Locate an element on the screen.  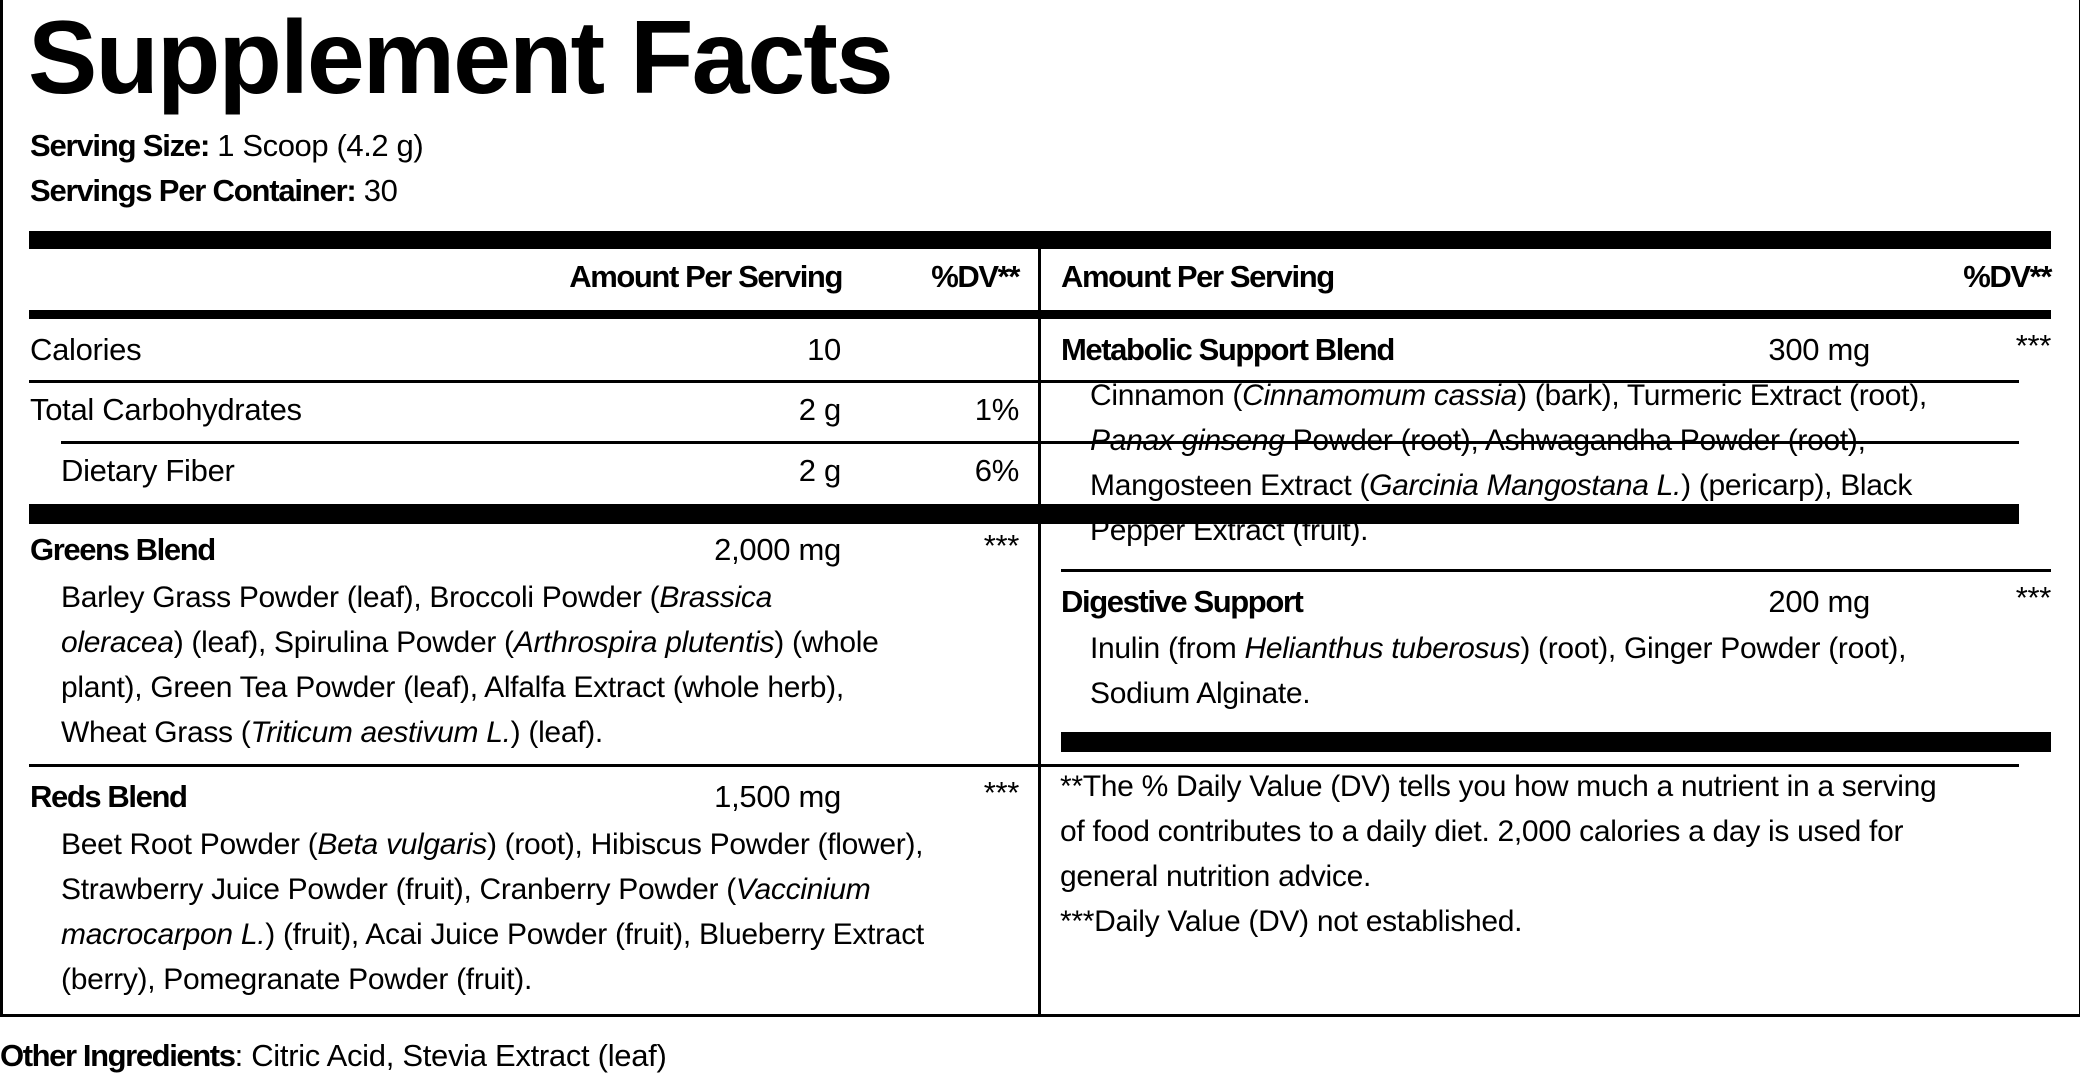
servings-per-container: Servings Per Container: 30 is located at coordinates (214, 190).